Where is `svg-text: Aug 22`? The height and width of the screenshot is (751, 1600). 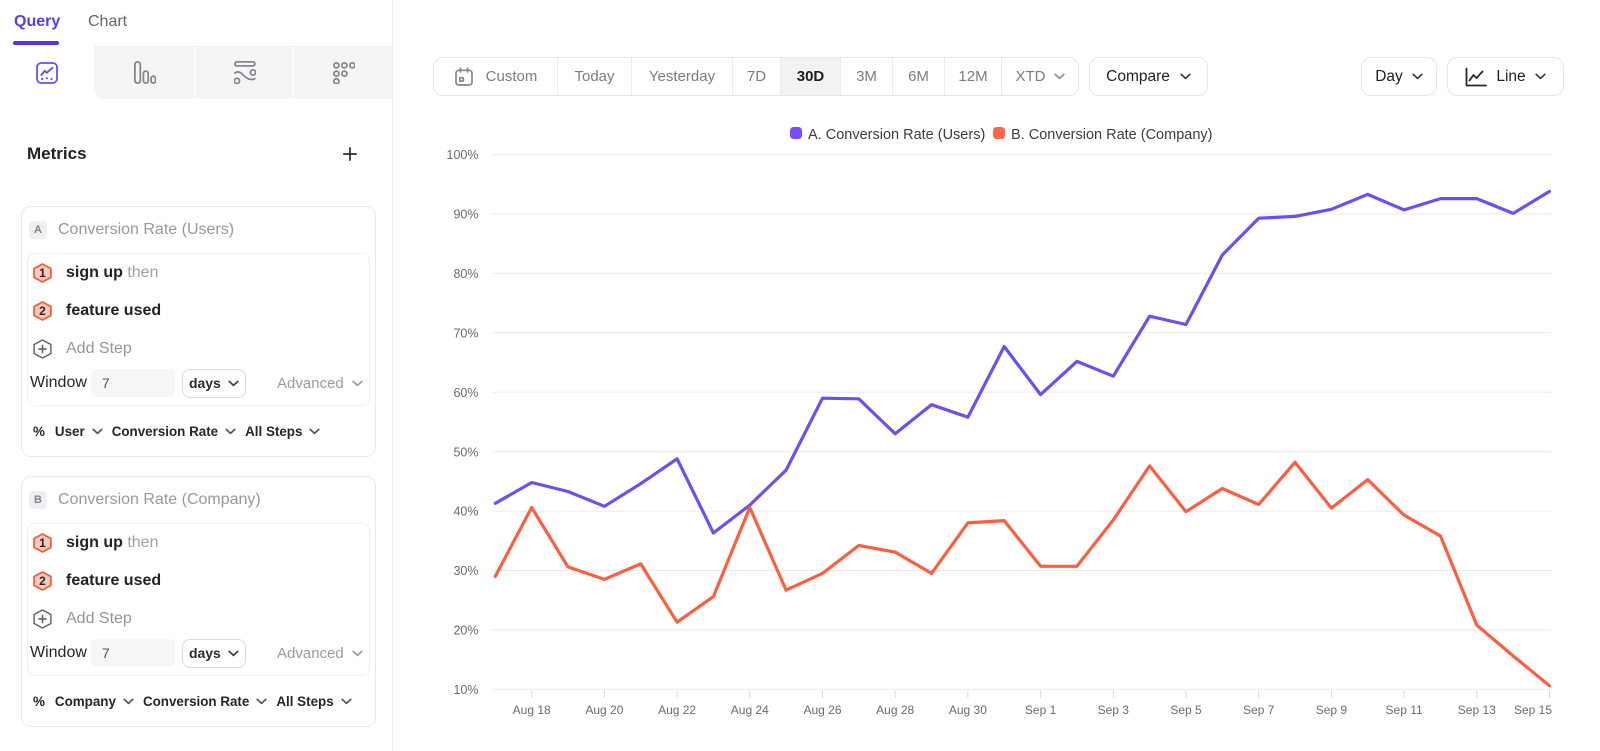
svg-text: Aug 22 is located at coordinates (677, 710).